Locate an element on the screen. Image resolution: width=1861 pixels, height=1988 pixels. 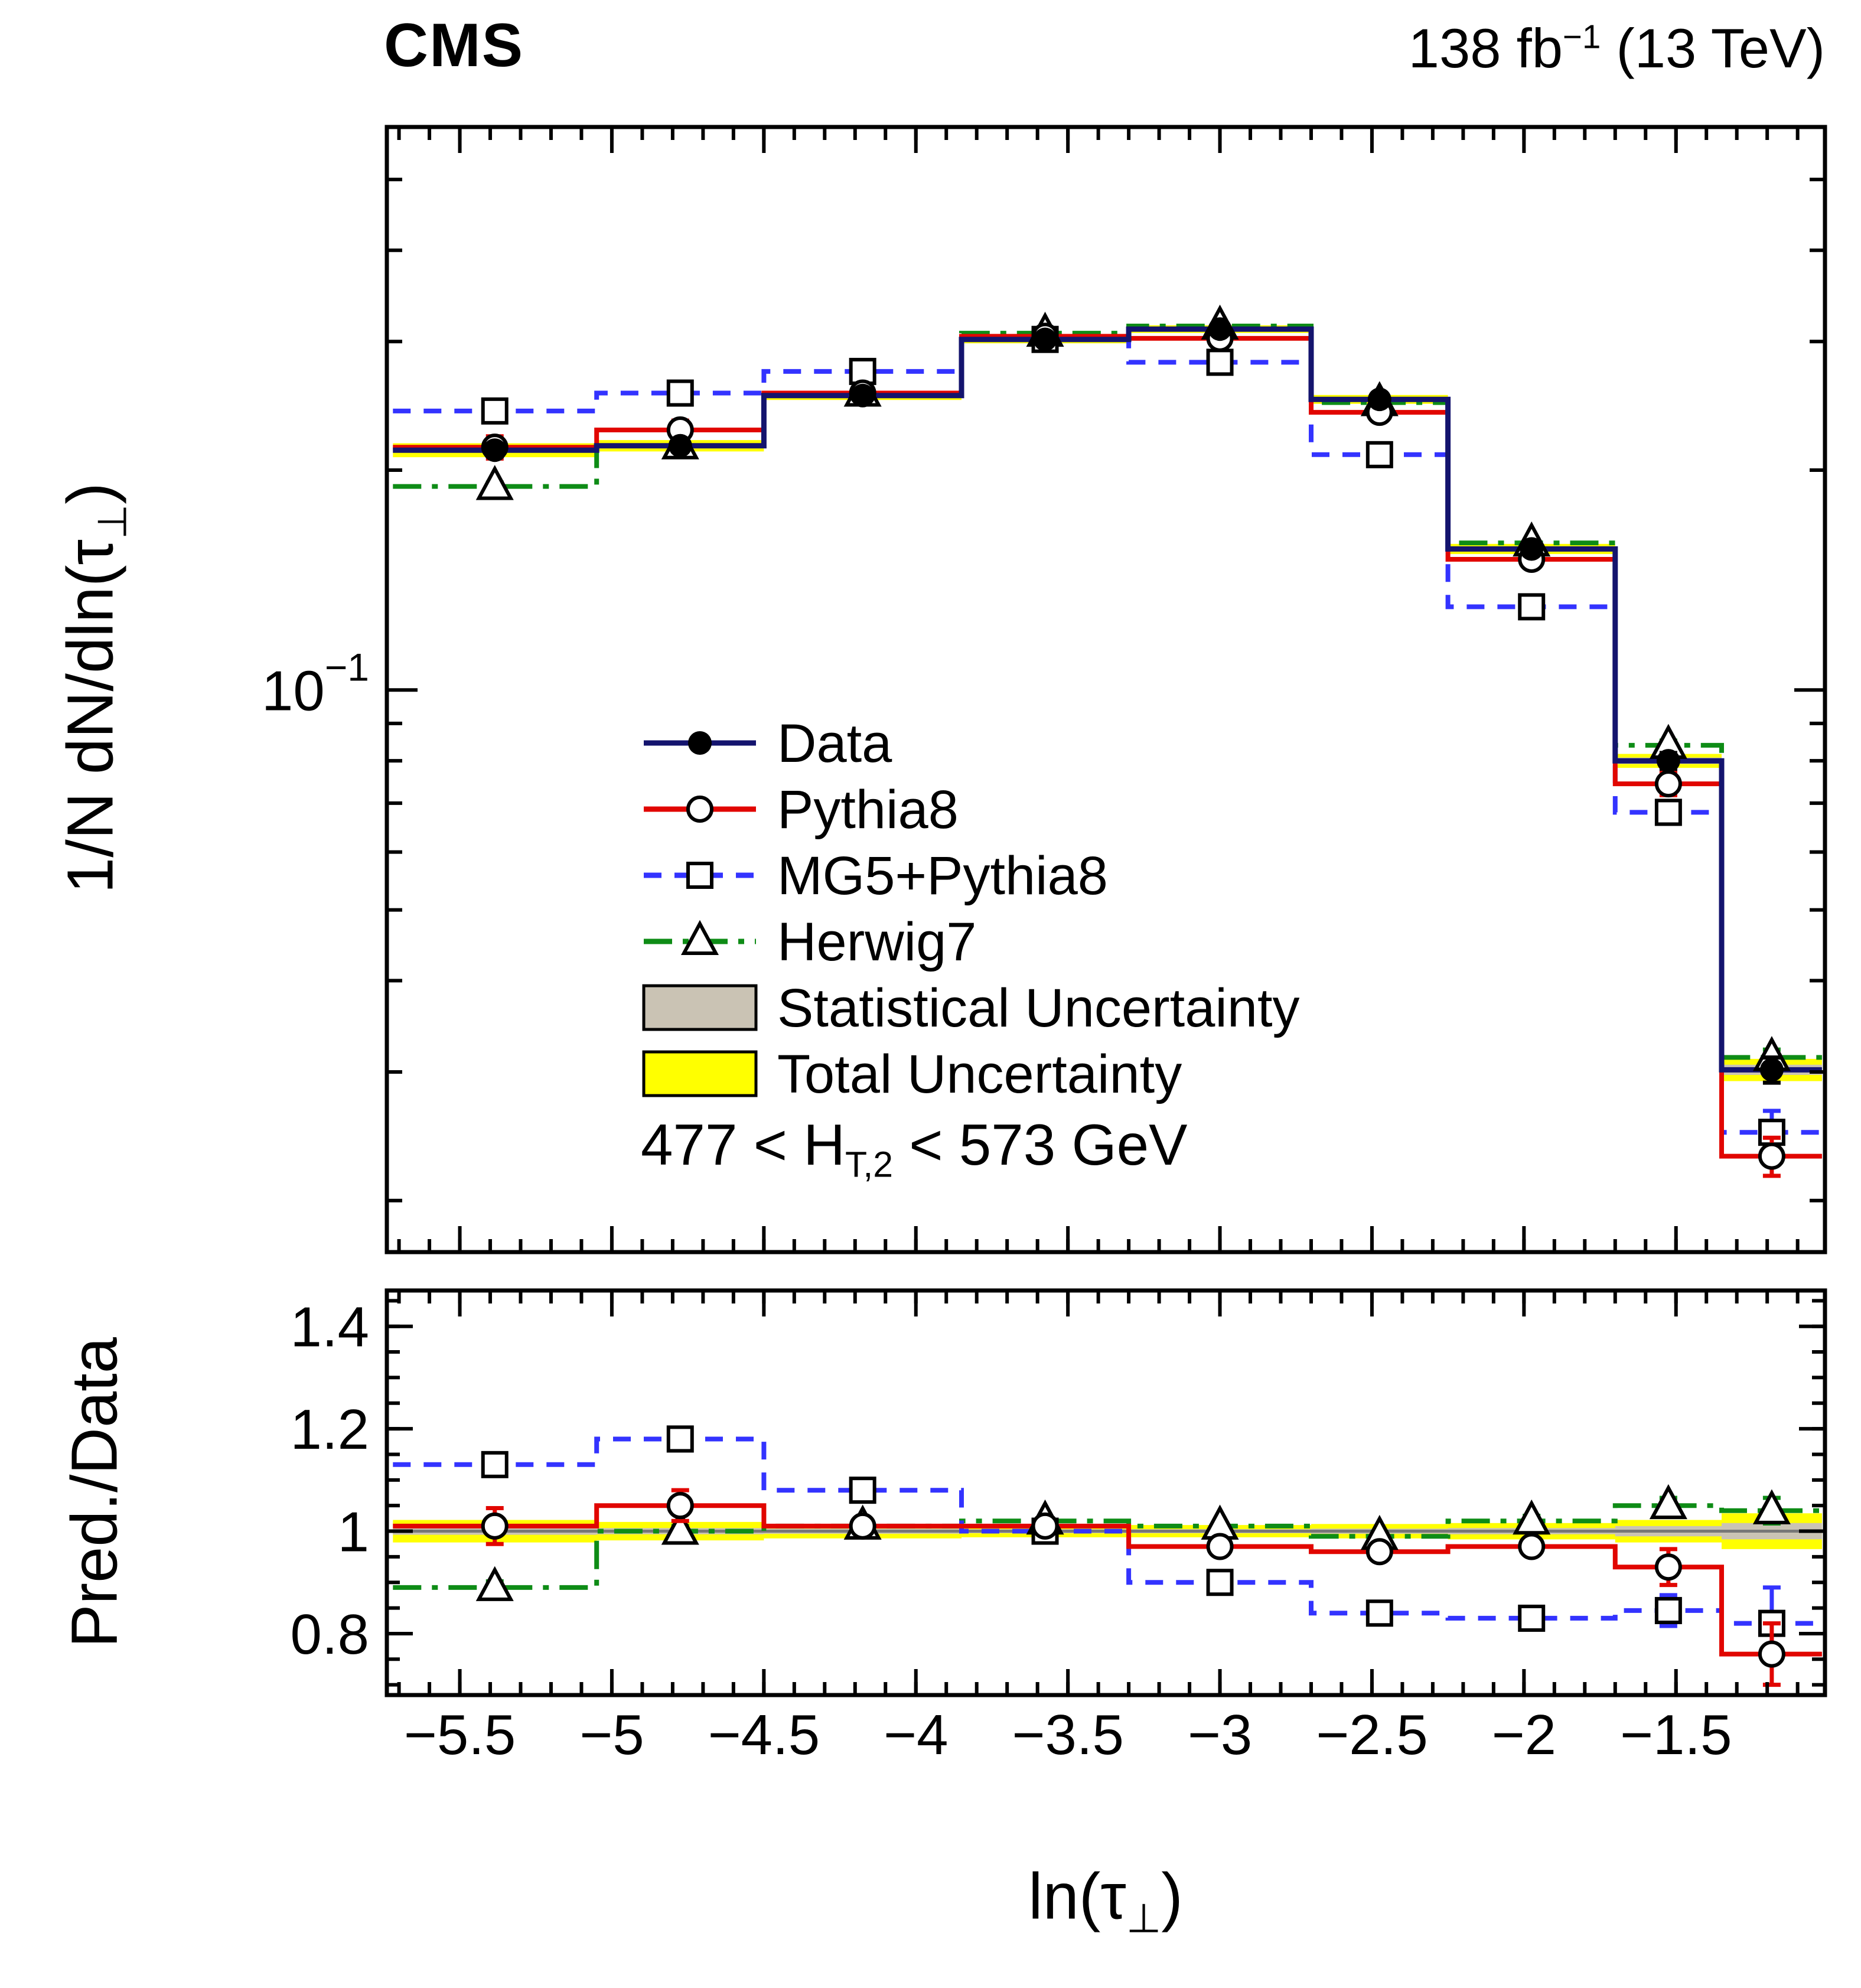
ratio-y-tick-label: 0.8 is located at coordinates (330, 1635).